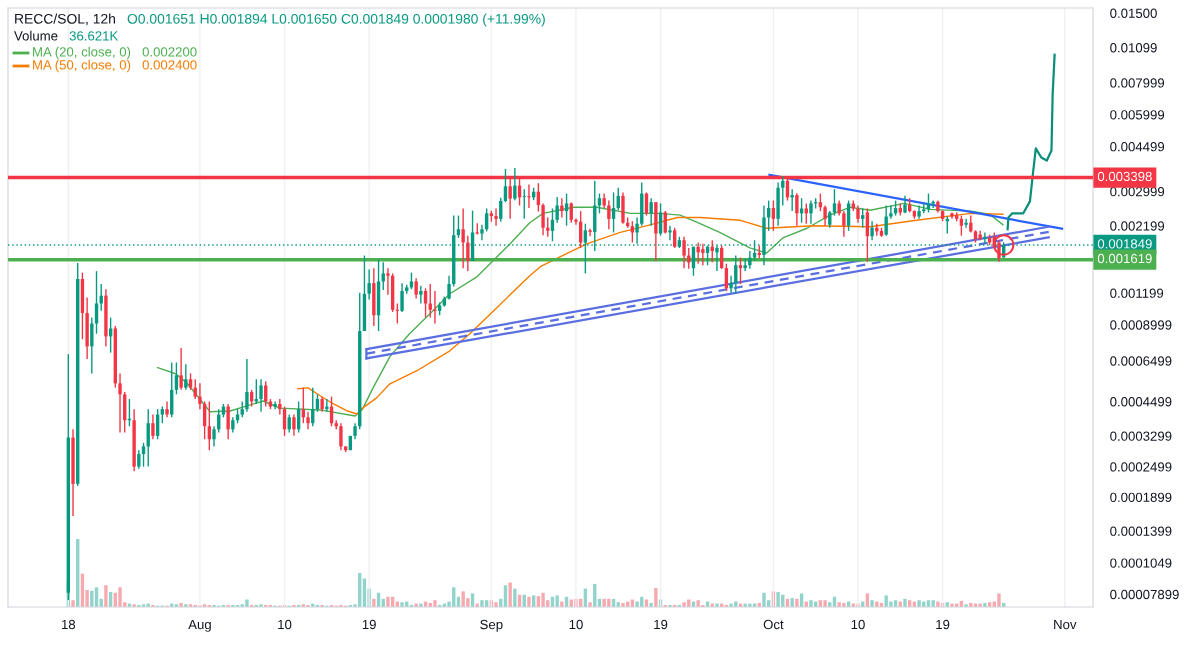 This screenshot has height=663, width=1200. What do you see at coordinates (1141, 497) in the screenshot?
I see `y-tick-label: 0.0001899` at bounding box center [1141, 497].